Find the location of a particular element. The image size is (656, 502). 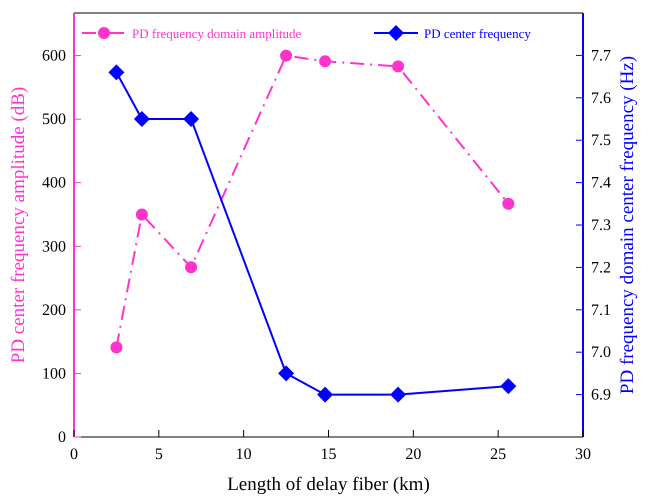

y2-axis-title: PD frequency domain center frequency (Hz) is located at coordinates (627, 225).